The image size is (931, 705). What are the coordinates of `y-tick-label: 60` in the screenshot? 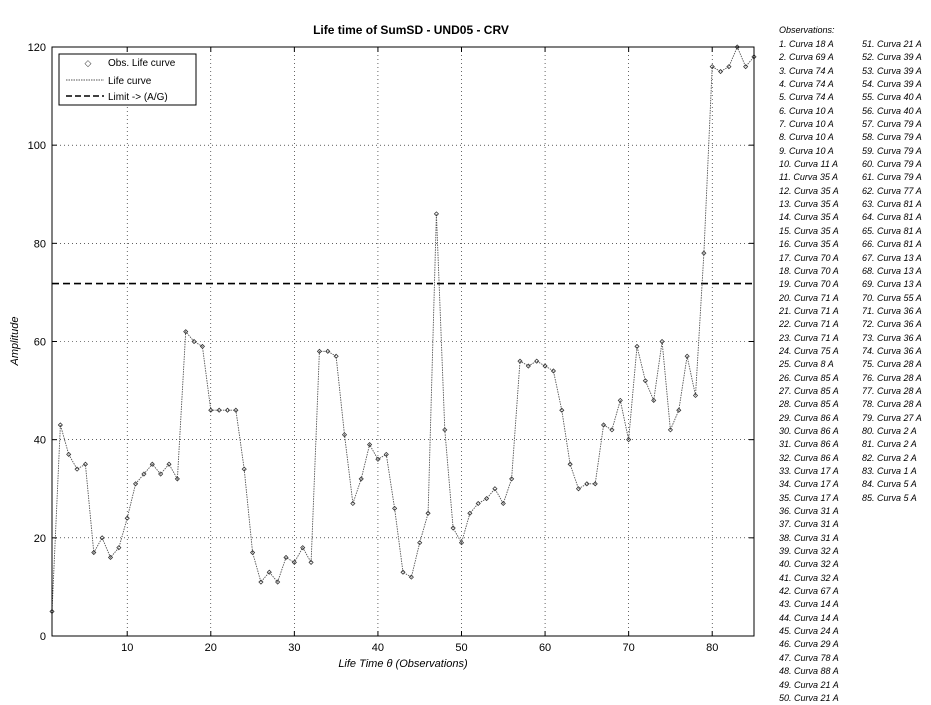 It's located at (40, 343).